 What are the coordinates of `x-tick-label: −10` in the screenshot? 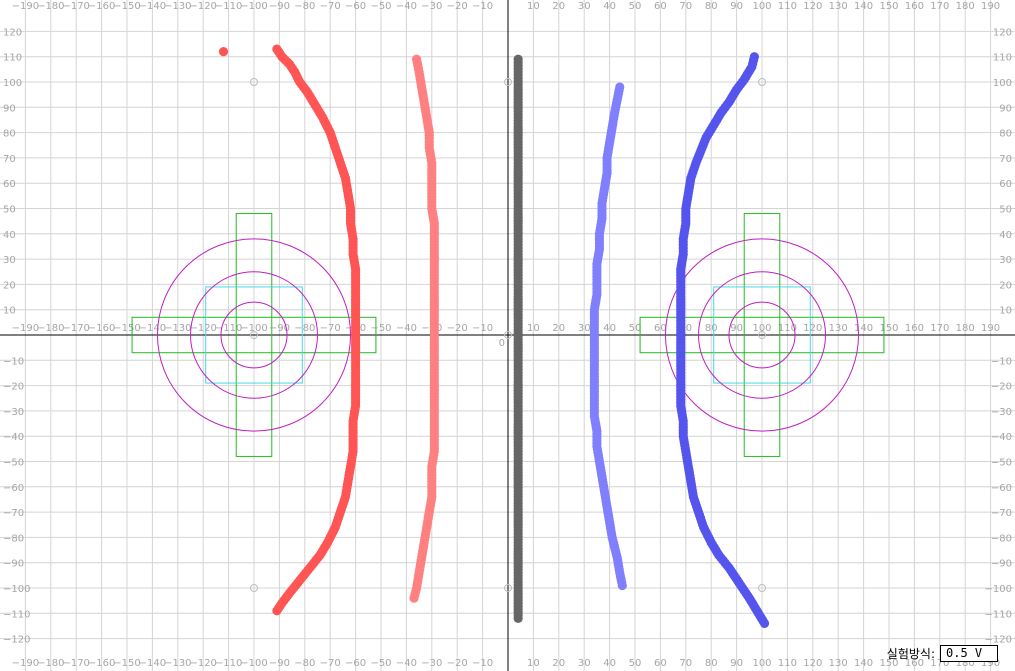 It's located at (482, 663).